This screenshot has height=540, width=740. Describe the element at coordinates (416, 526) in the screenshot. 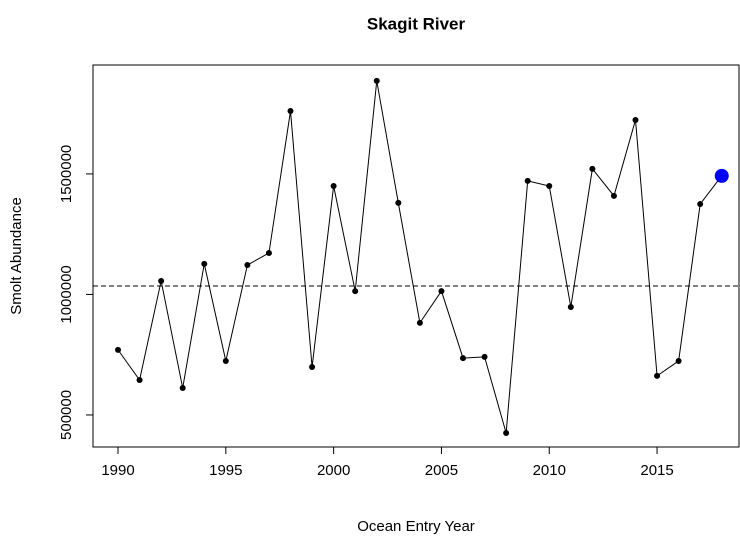

I see `x-axis-label: Ocean Entry Year` at that location.